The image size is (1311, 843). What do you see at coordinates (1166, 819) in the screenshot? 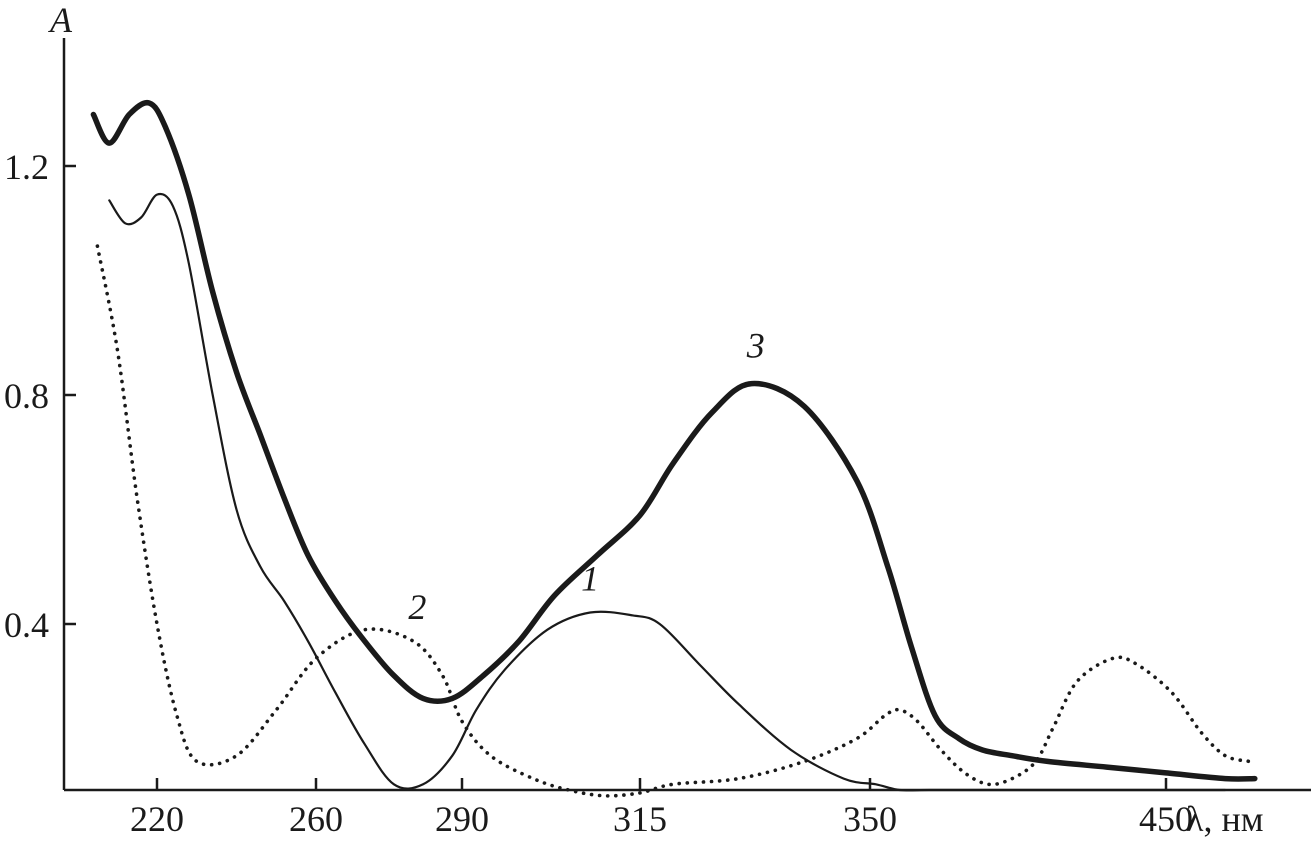
I see `x-tick-label: 450` at bounding box center [1166, 819].